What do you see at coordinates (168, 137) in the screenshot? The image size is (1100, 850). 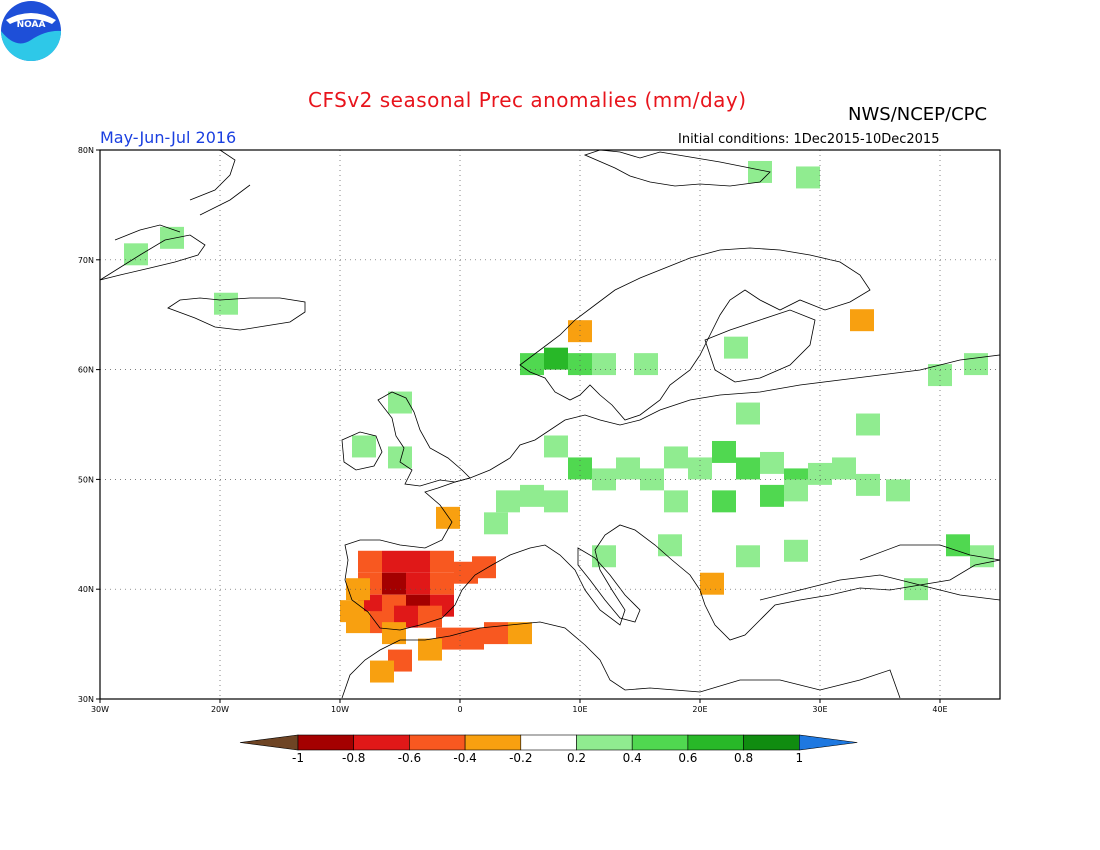 I see `season-label: May-Jun-Jul 2016` at bounding box center [168, 137].